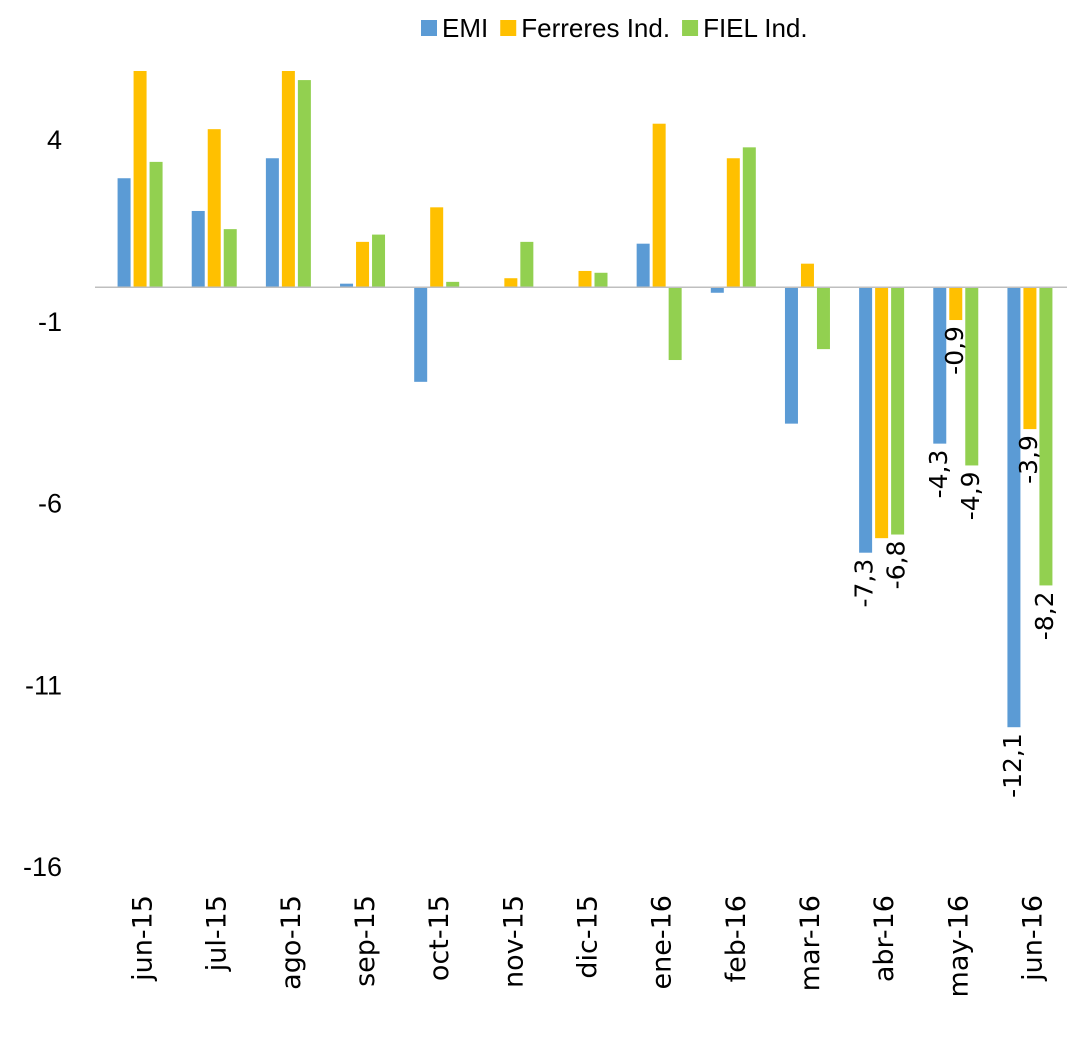 This screenshot has height=1042, width=1067. Describe the element at coordinates (595, 28) in the screenshot. I see `legend-label: Ferreres Ind.` at that location.